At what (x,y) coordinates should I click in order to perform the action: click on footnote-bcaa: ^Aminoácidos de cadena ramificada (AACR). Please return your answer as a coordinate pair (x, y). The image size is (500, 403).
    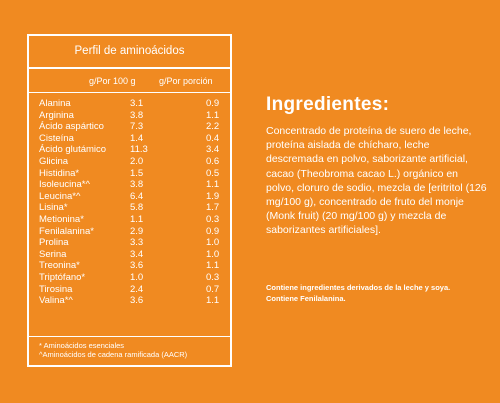
    Looking at the image, I should click on (113, 354).